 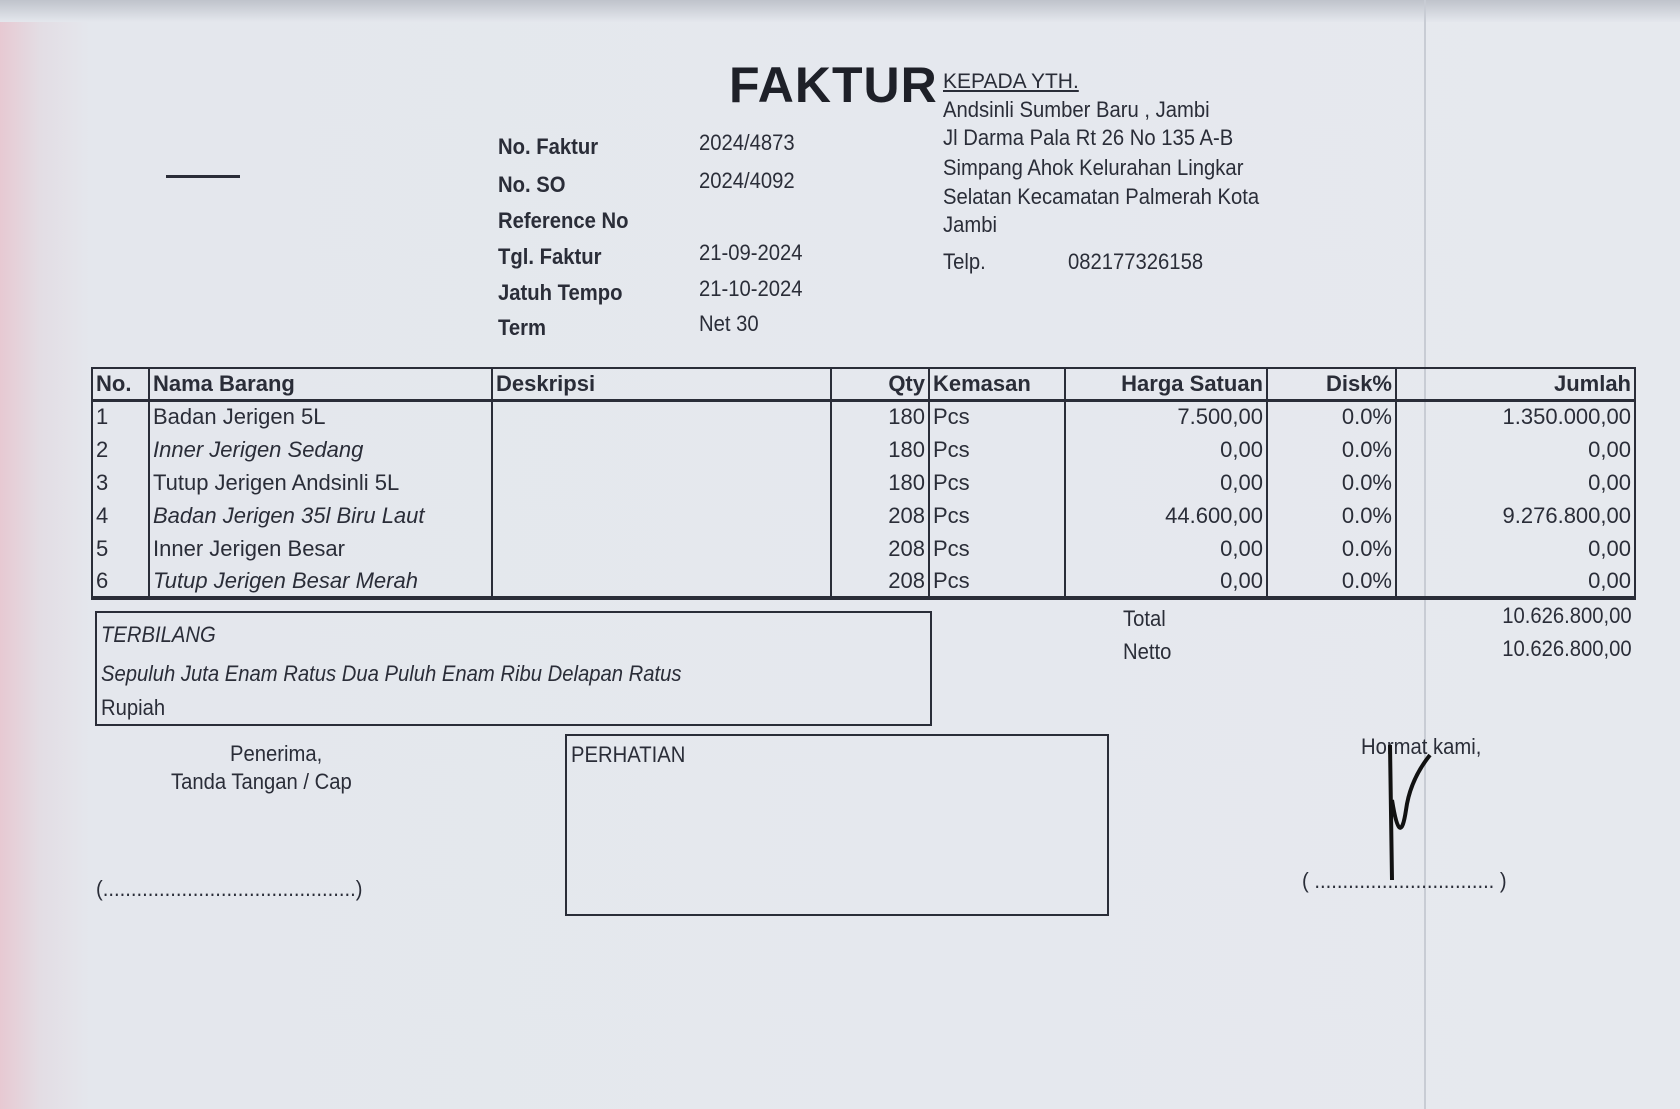 I want to click on meta-label: No. SO, so click(x=532, y=184).